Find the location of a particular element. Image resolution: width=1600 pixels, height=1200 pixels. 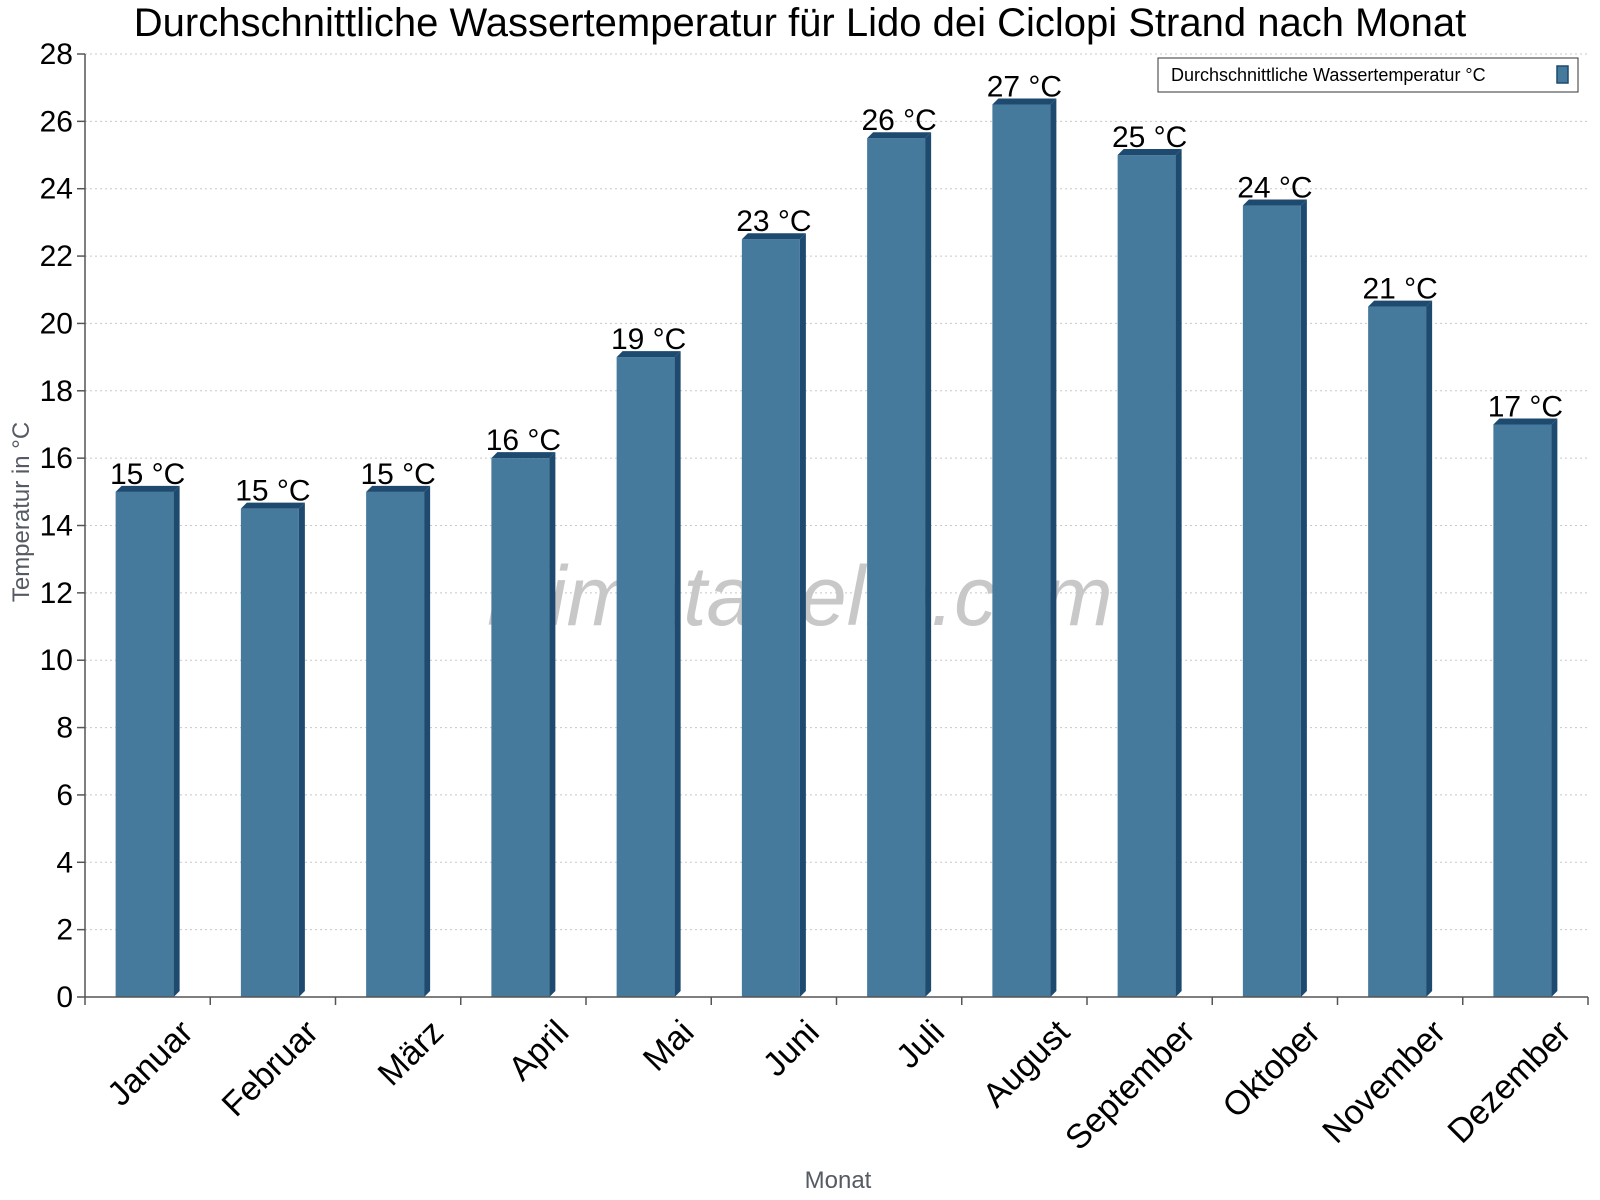

y-tick-label: 16 is located at coordinates (56, 458).